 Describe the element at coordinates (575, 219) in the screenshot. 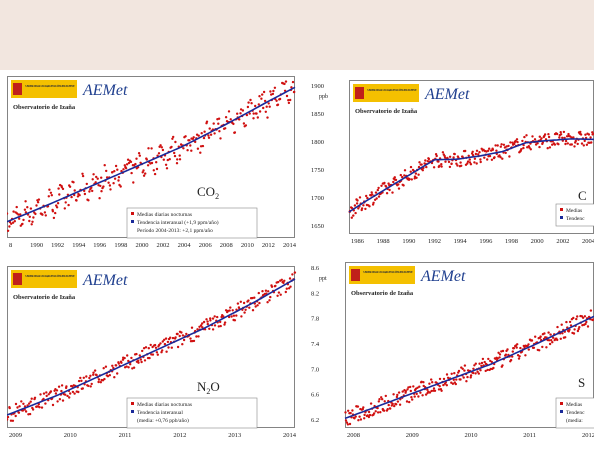

I see `legend-entry: Tendenc` at that location.